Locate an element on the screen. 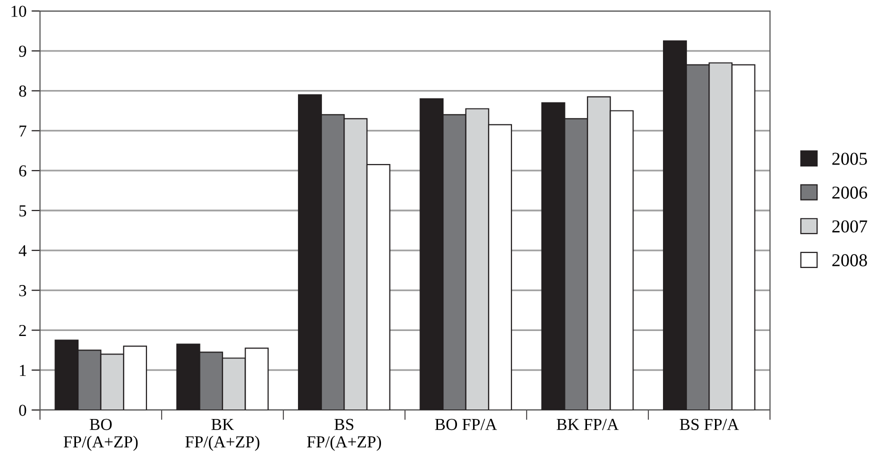  y-tick-label: 6 is located at coordinates (22, 171).